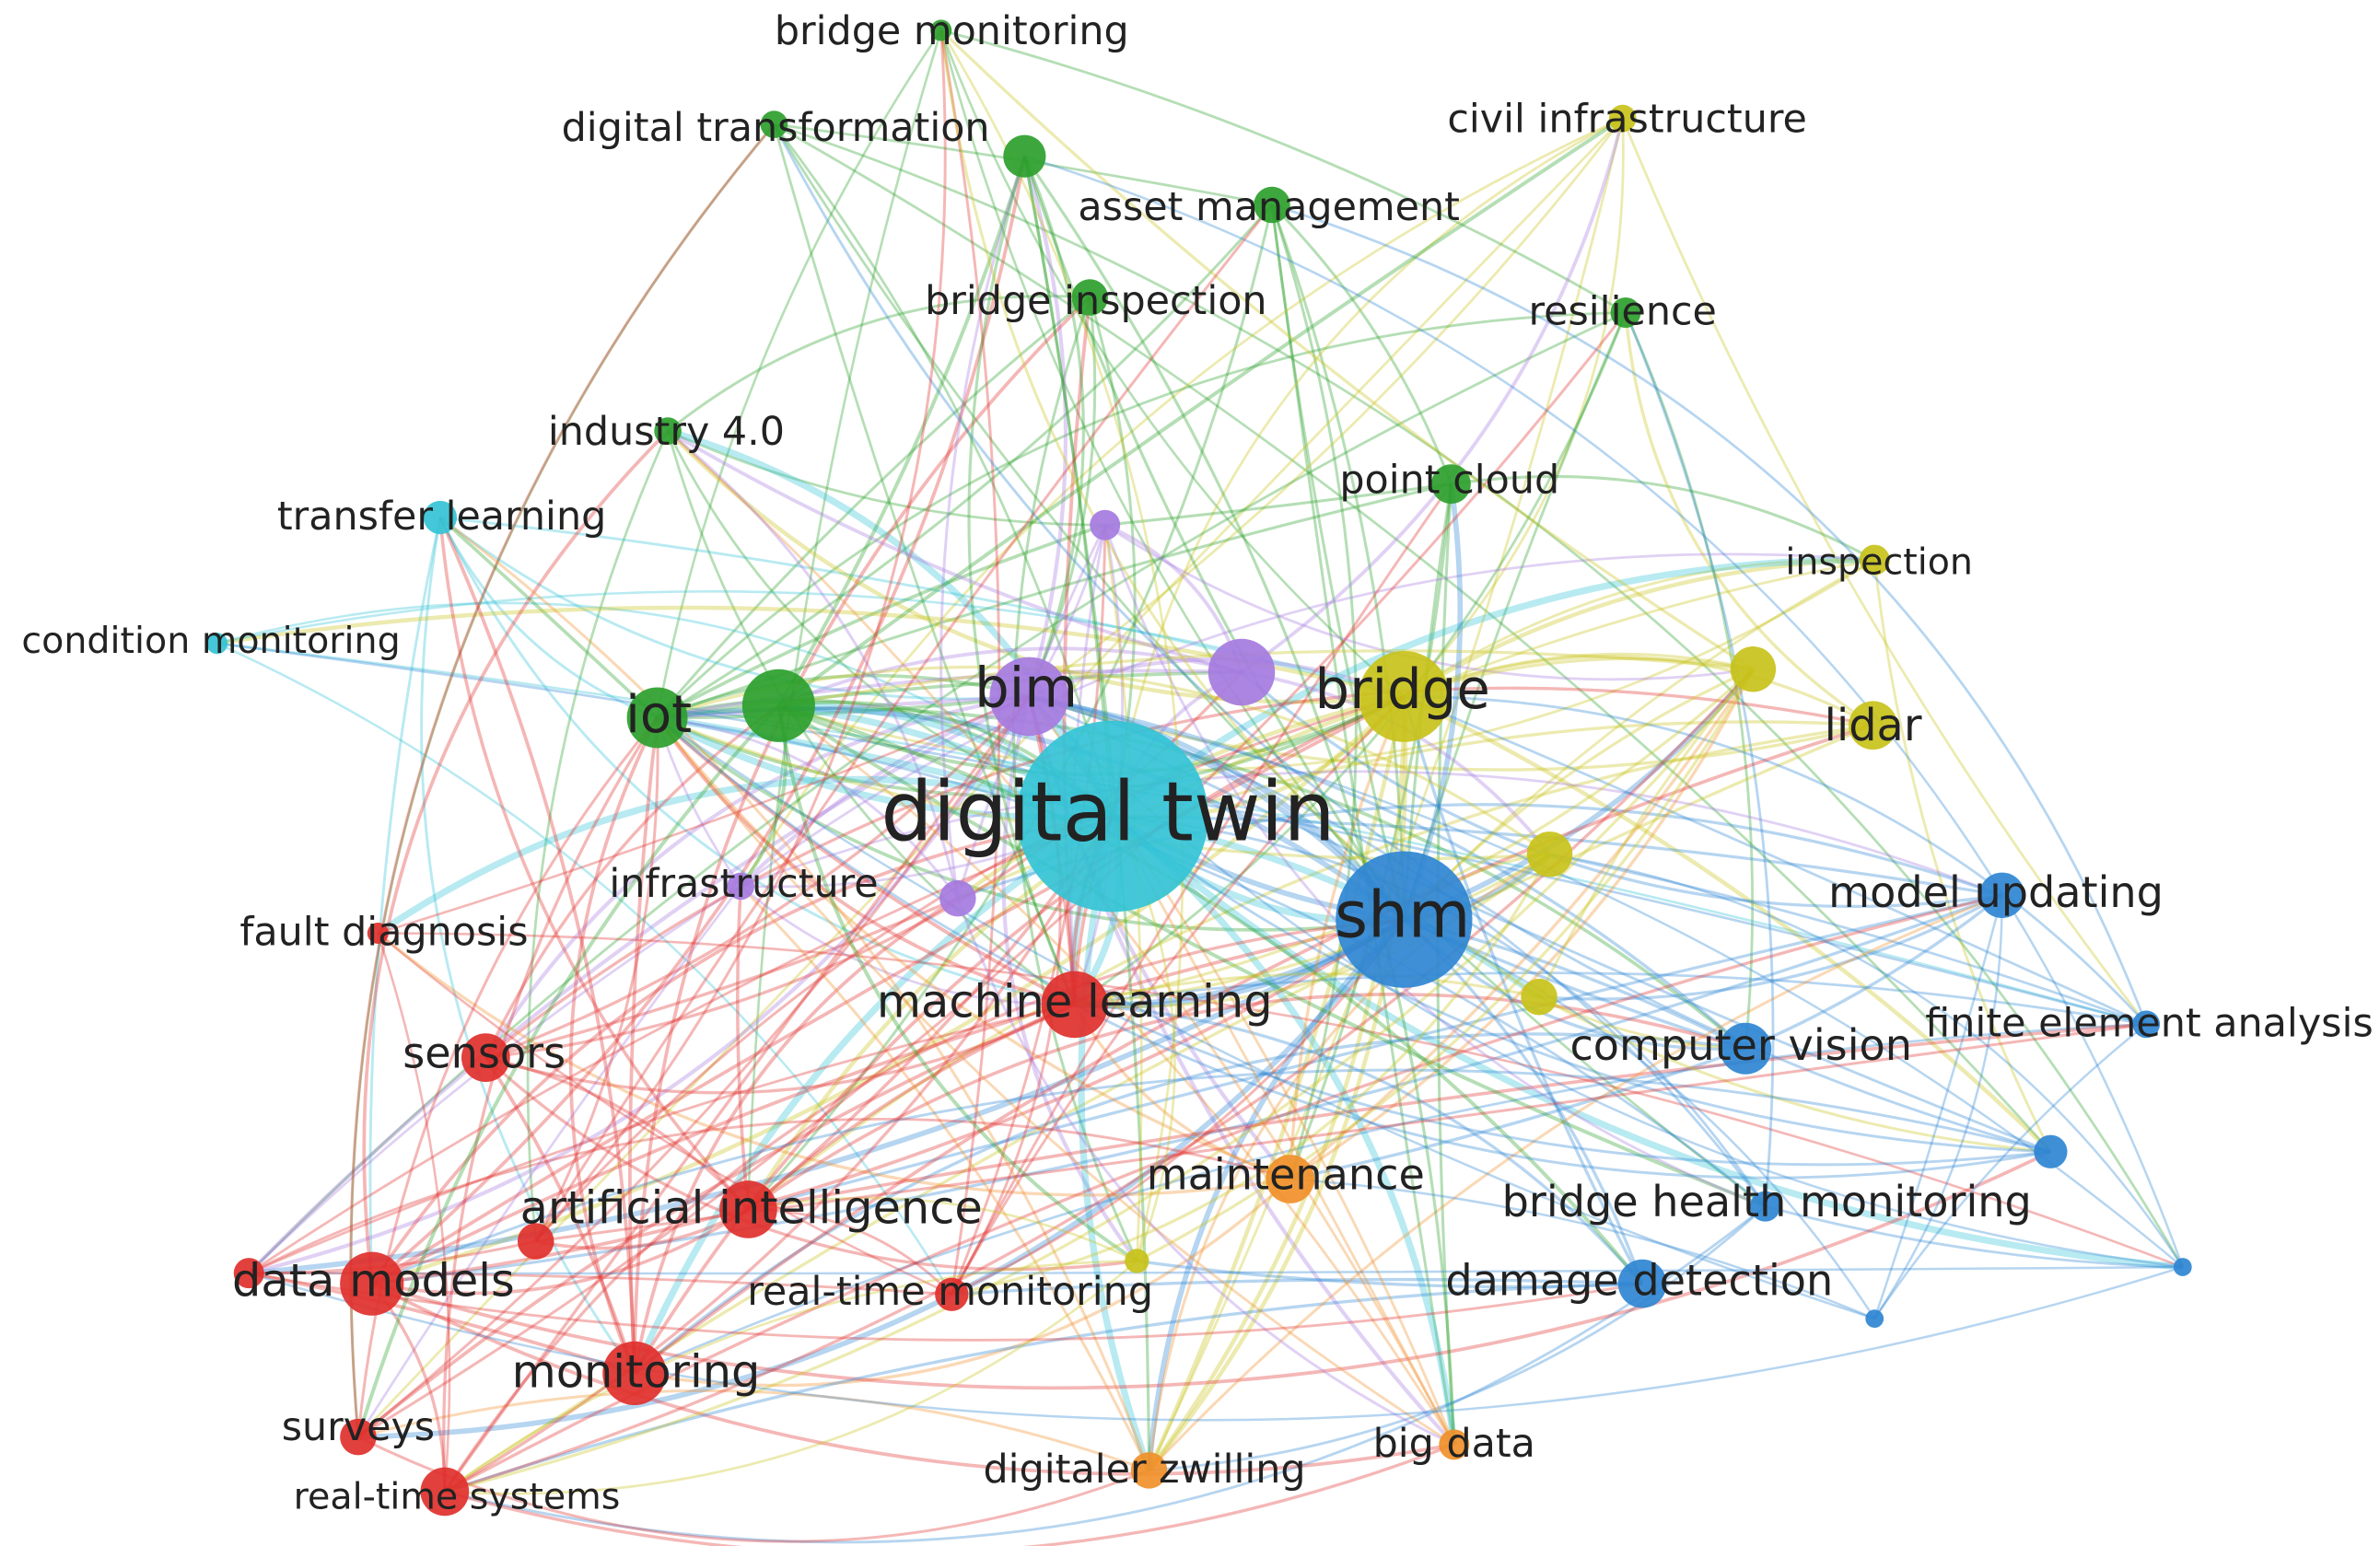 This screenshot has width=2380, height=1546. I want to click on node-label: artificial intelligence, so click(751, 1208).